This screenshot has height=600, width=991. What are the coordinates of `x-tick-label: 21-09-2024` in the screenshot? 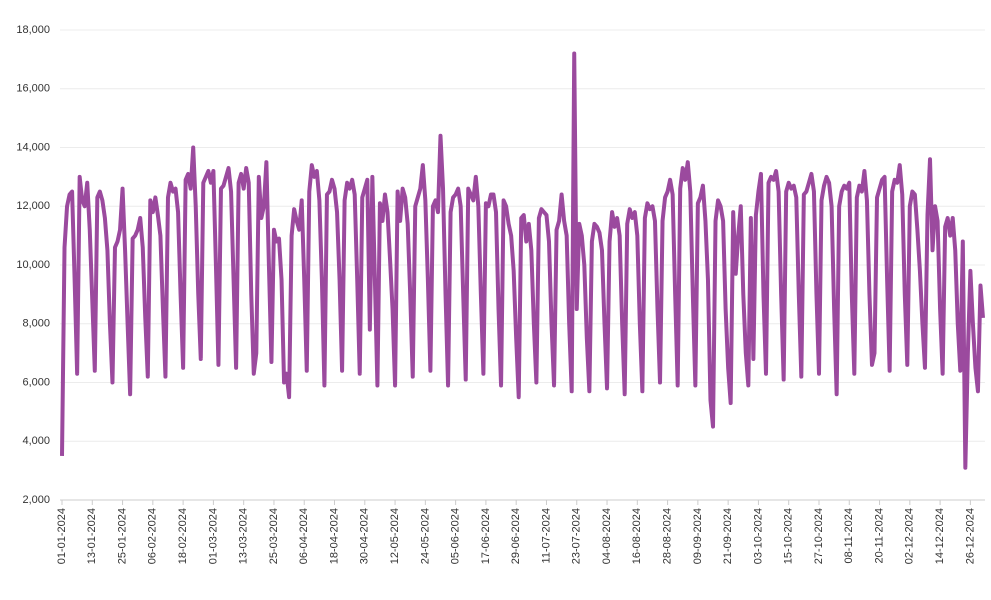 It's located at (728, 536).